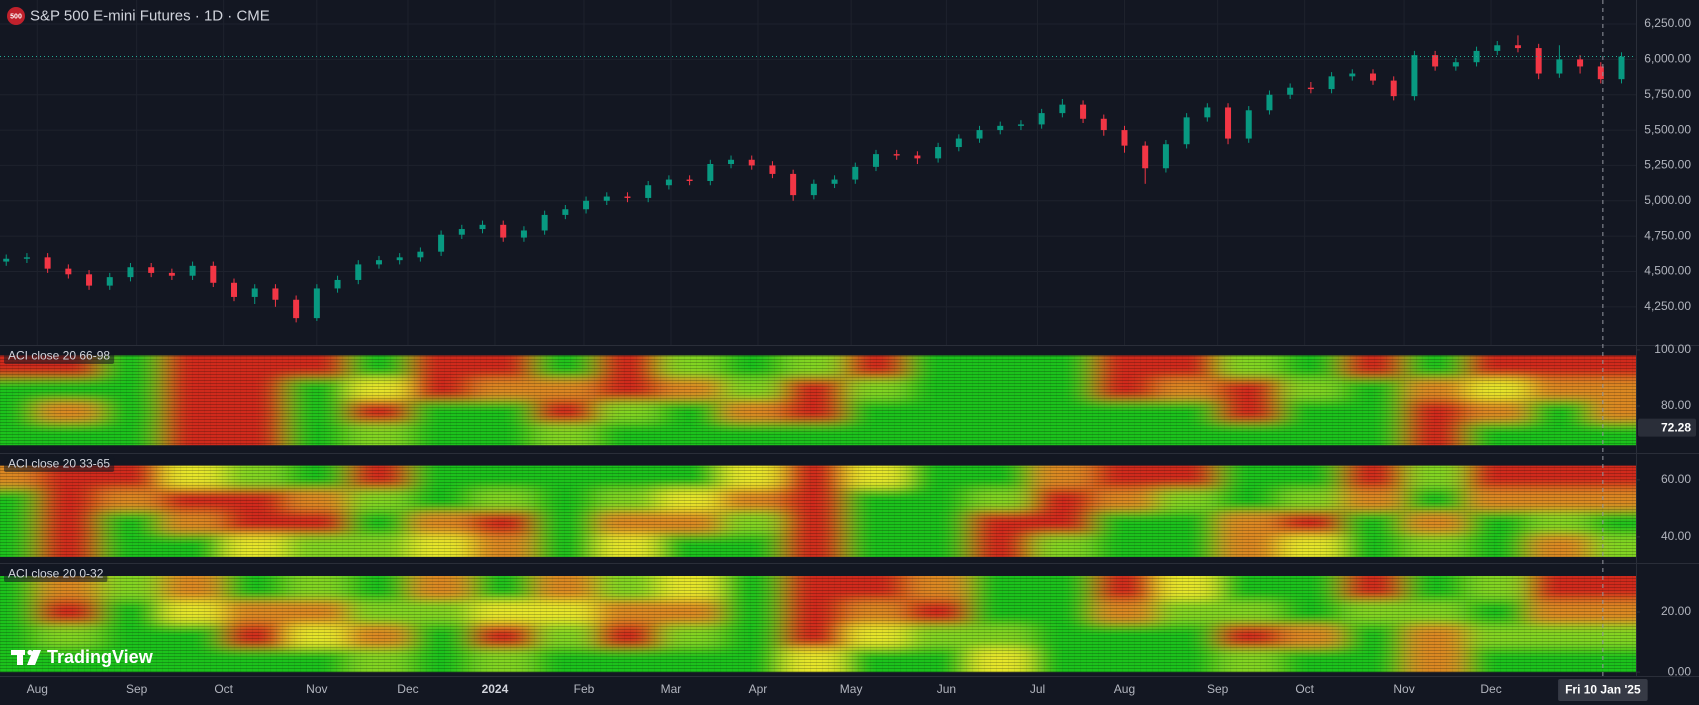 This screenshot has width=1699, height=705. Describe the element at coordinates (1667, 165) in the screenshot. I see `price-tick-label: 5,250.00` at that location.